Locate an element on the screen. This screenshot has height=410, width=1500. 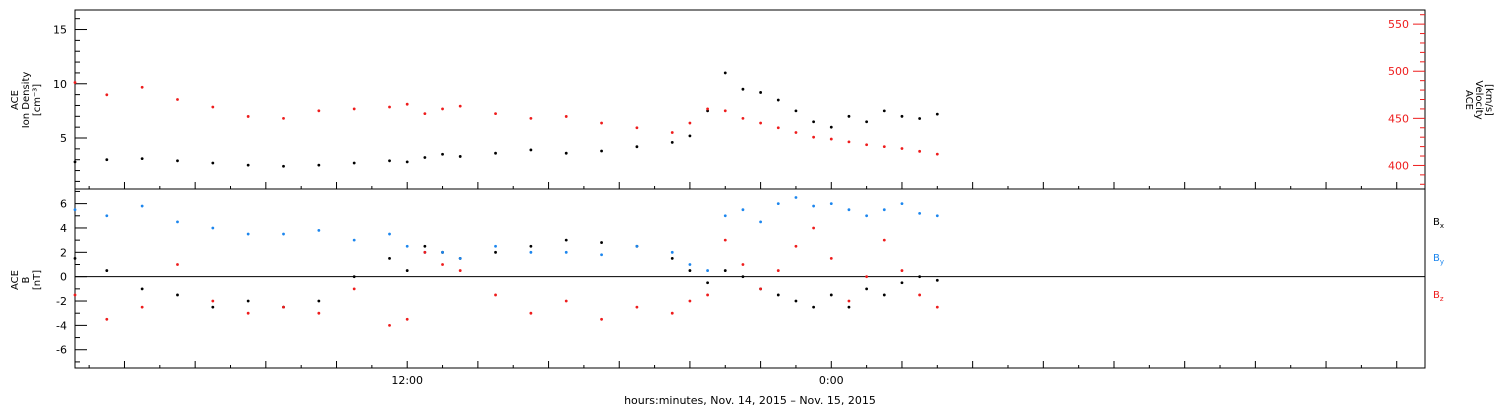
top-x-ticks is located at coordinates (743, 185).